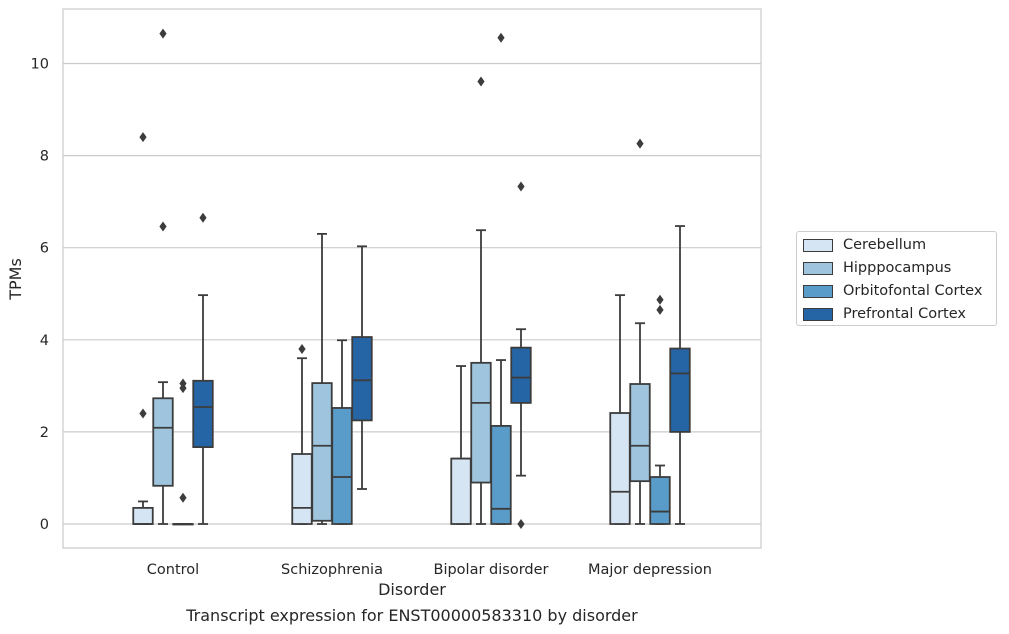  What do you see at coordinates (491, 570) in the screenshot?
I see `x-tick-label: Bipolar disorder` at bounding box center [491, 570].